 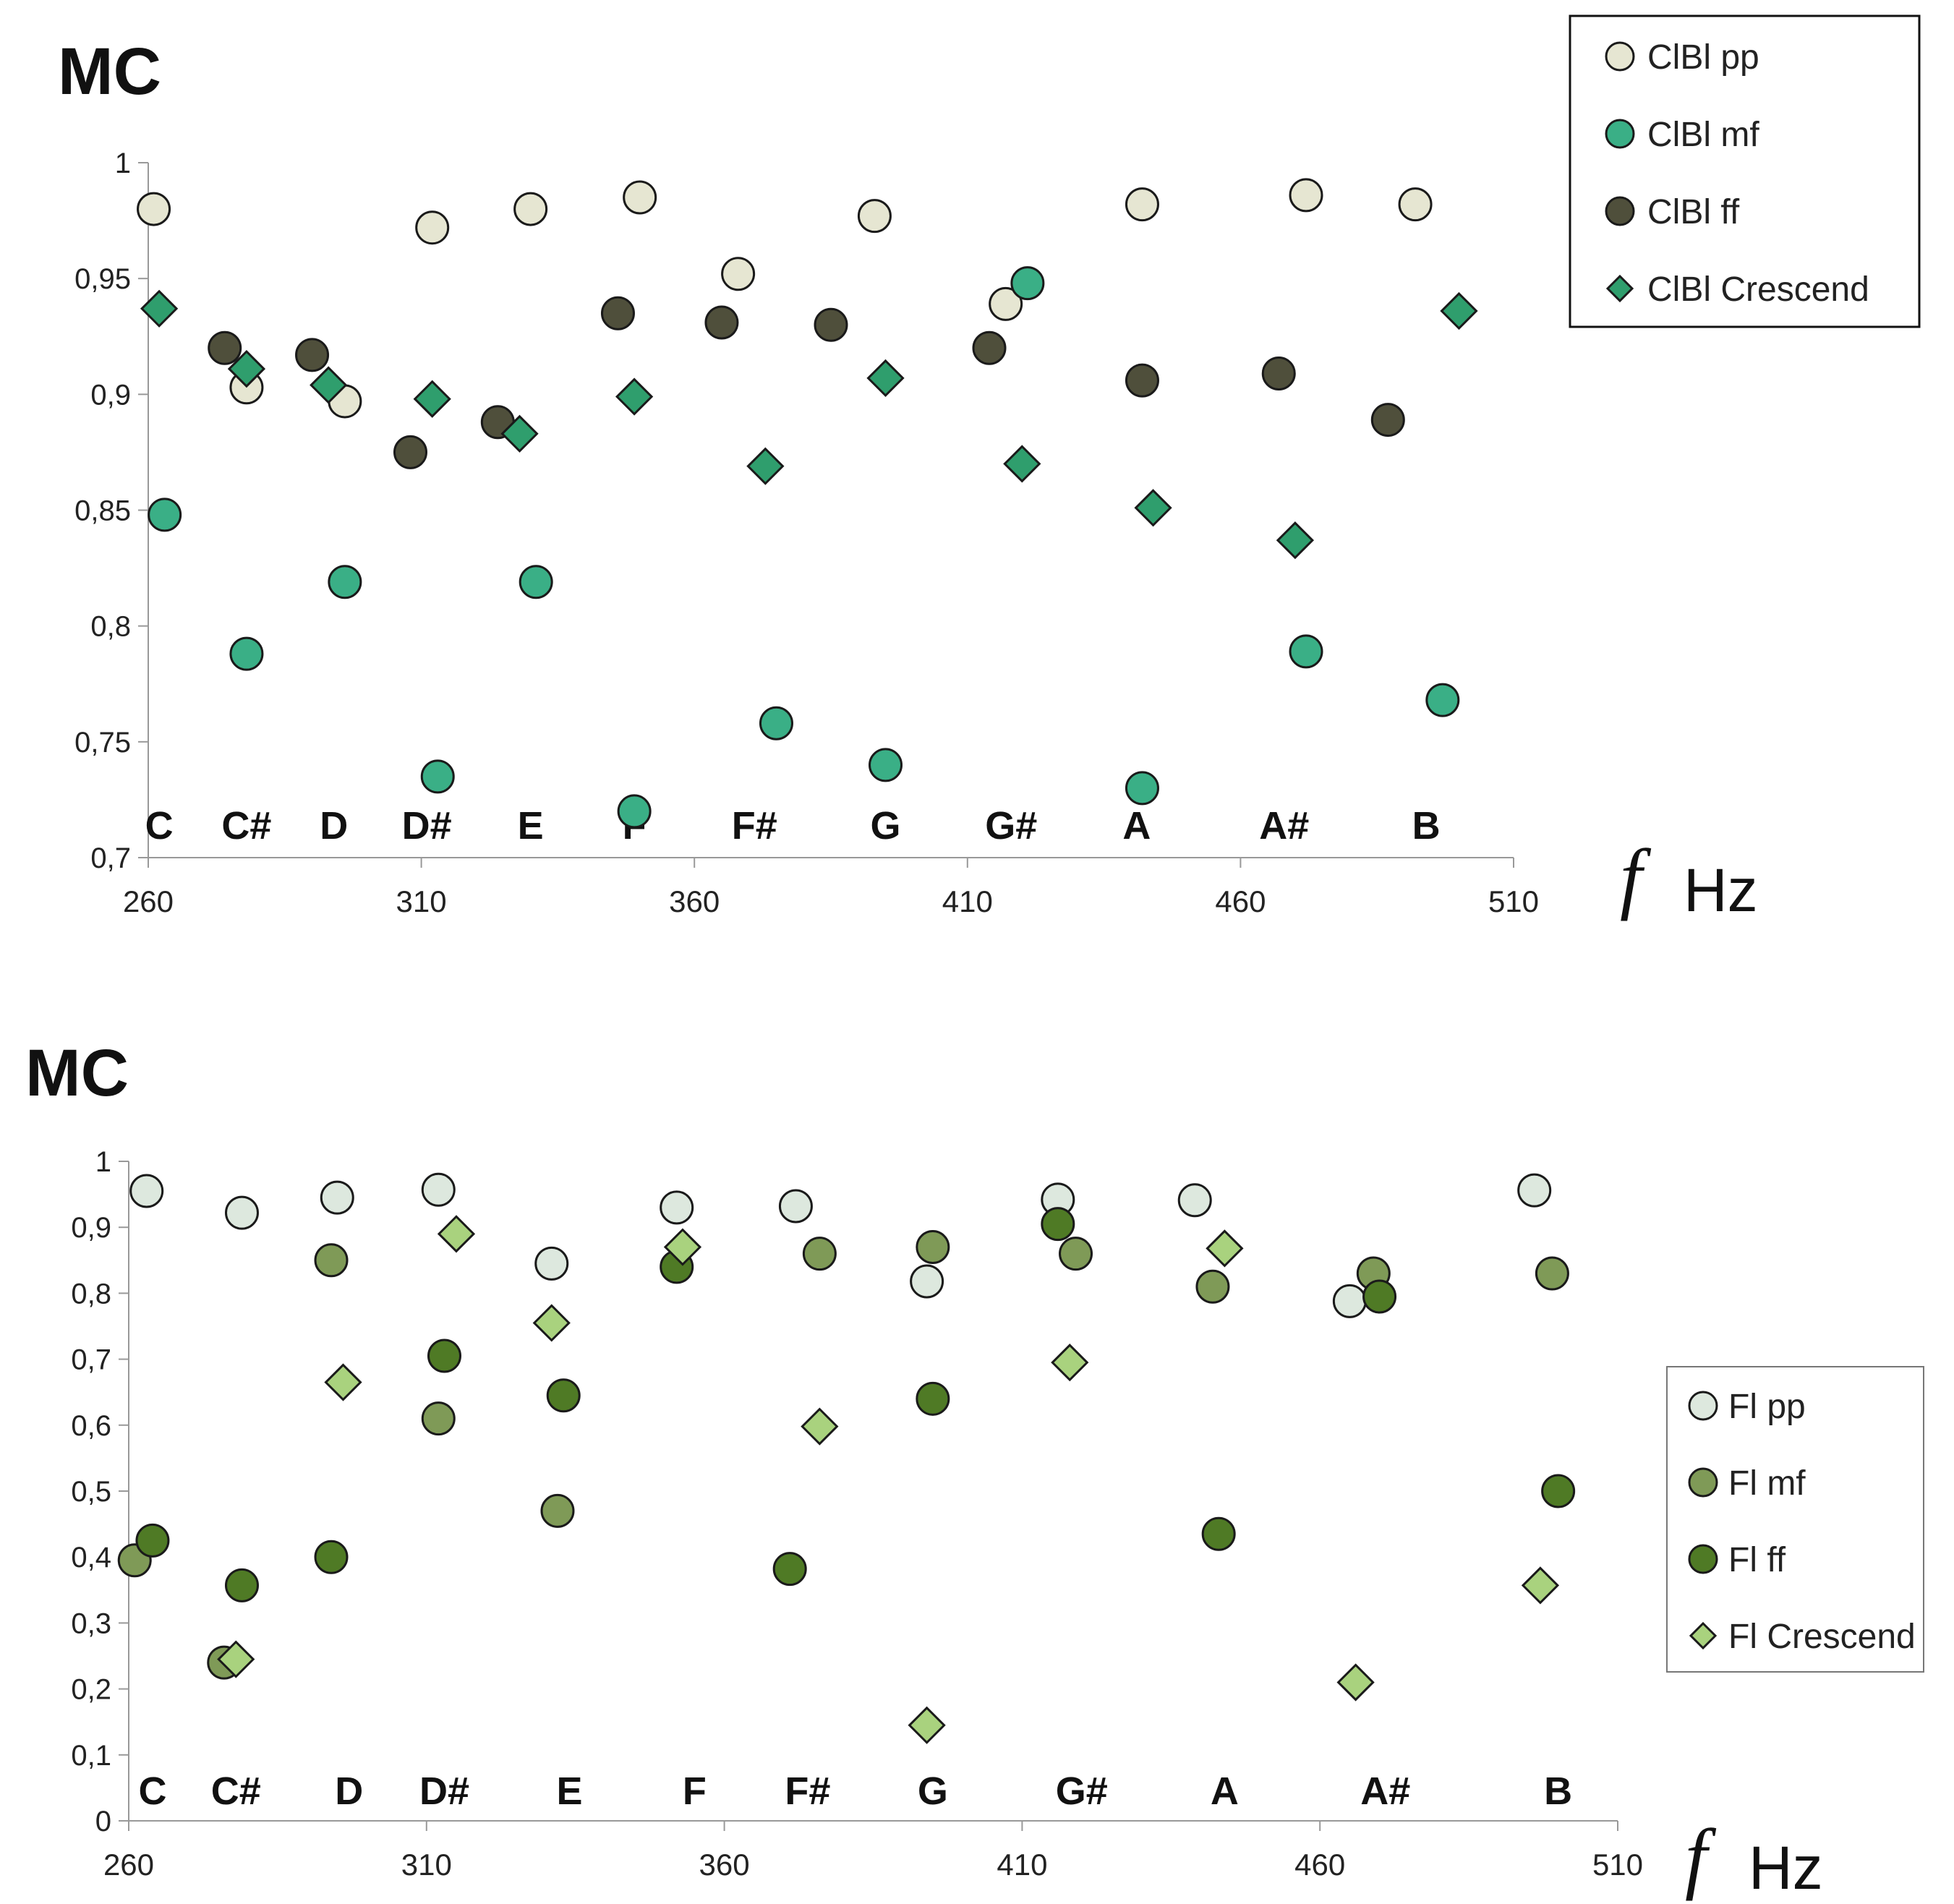 What do you see at coordinates (1767, 1407) in the screenshot?
I see `legend-label: Fl pp` at bounding box center [1767, 1407].